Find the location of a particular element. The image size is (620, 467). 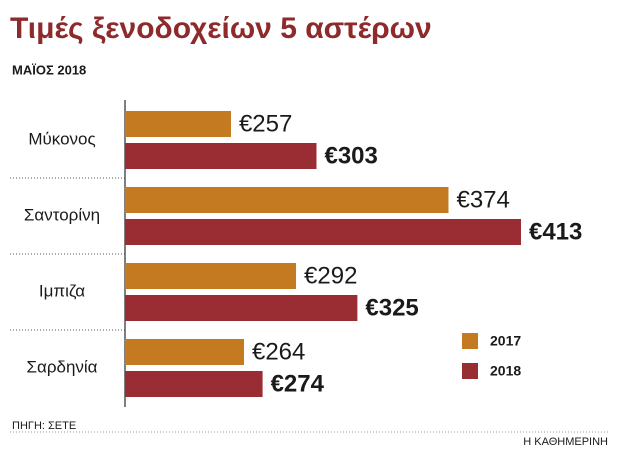

value-label: €264 is located at coordinates (278, 351).